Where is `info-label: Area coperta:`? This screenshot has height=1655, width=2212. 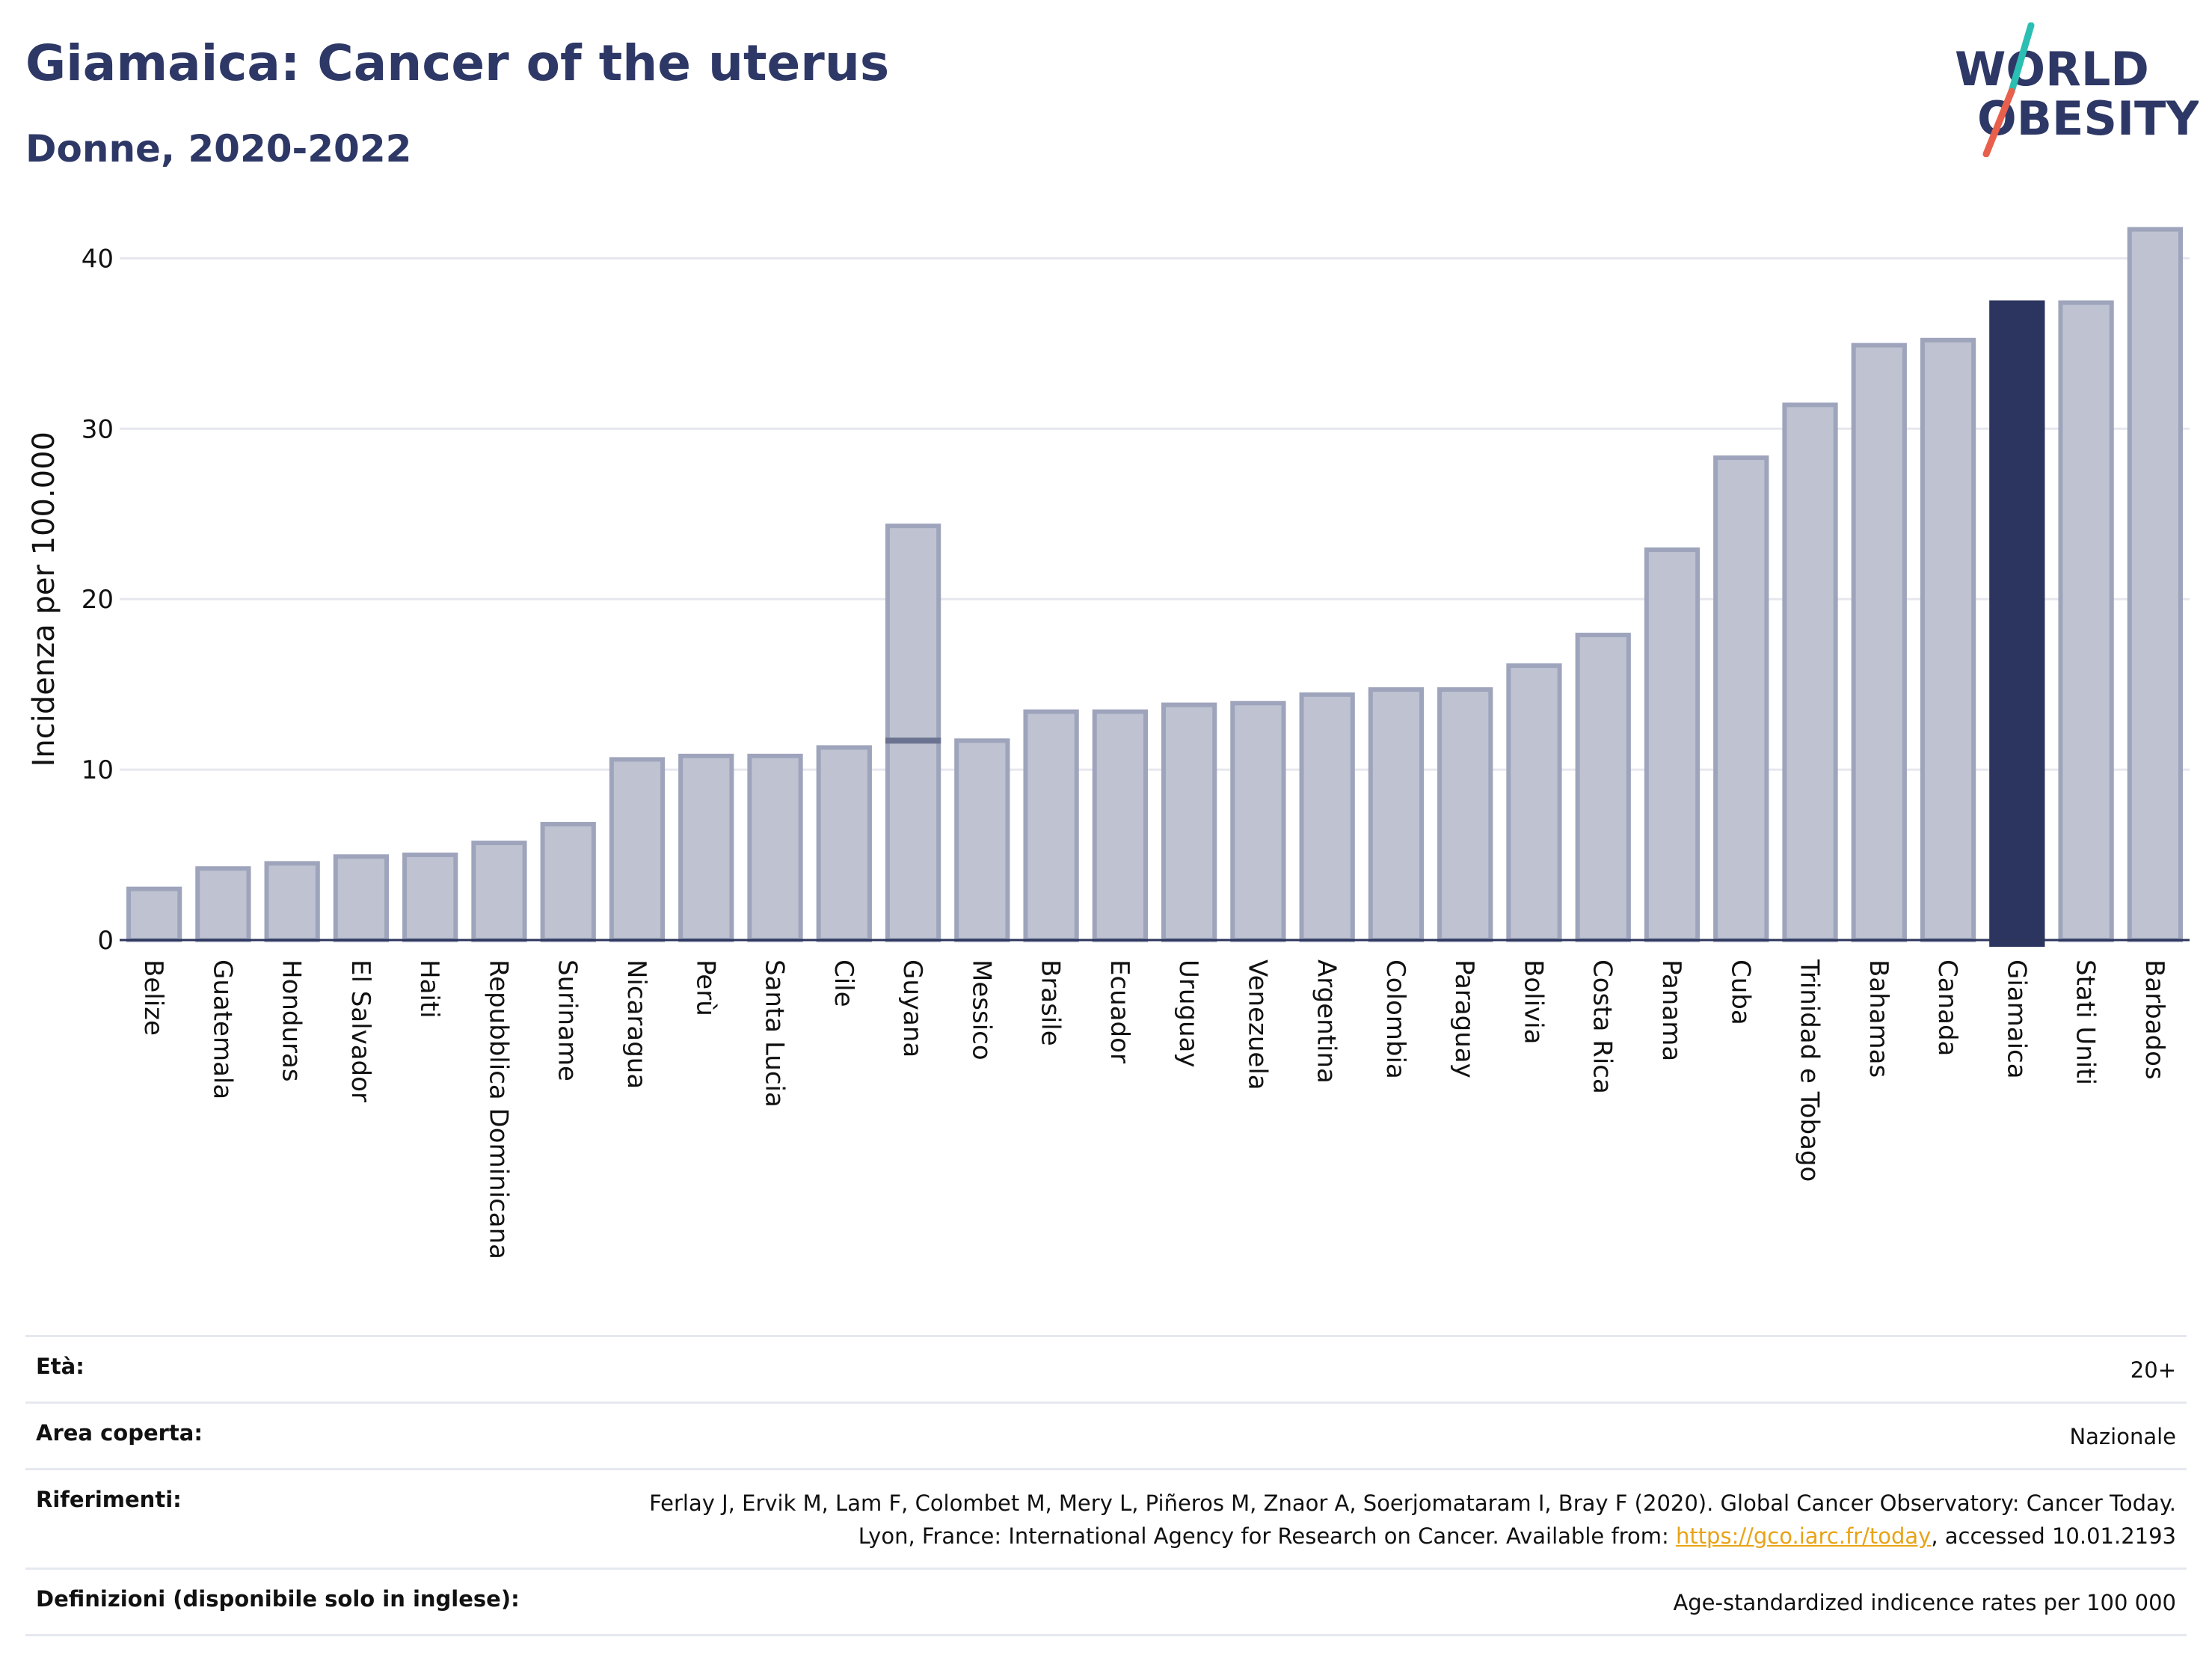
info-label: Area coperta: is located at coordinates (120, 1433).